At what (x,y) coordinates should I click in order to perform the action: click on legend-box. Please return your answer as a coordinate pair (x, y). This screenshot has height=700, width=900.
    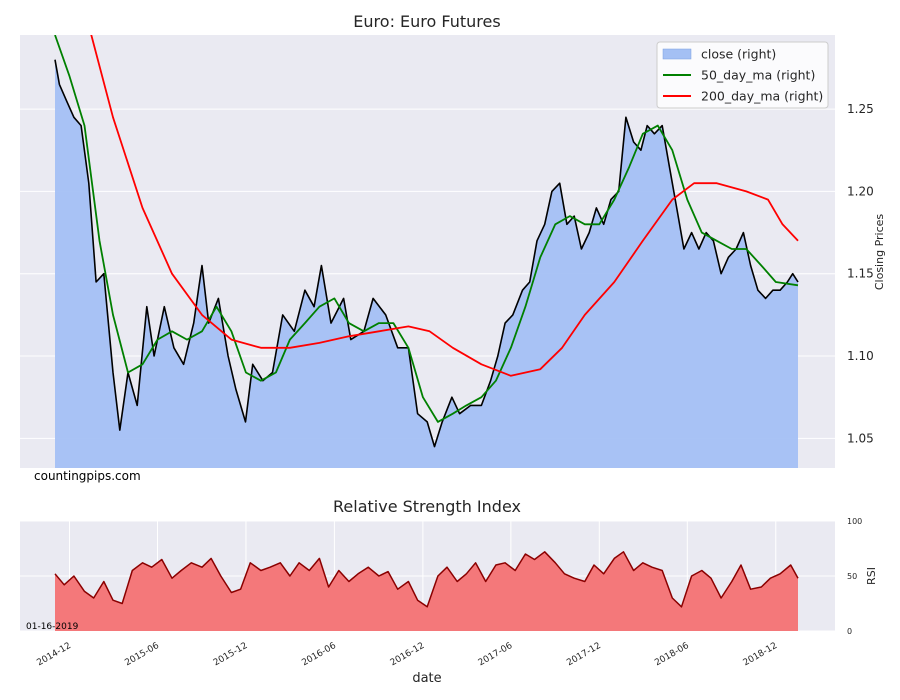
    Looking at the image, I should click on (742, 75).